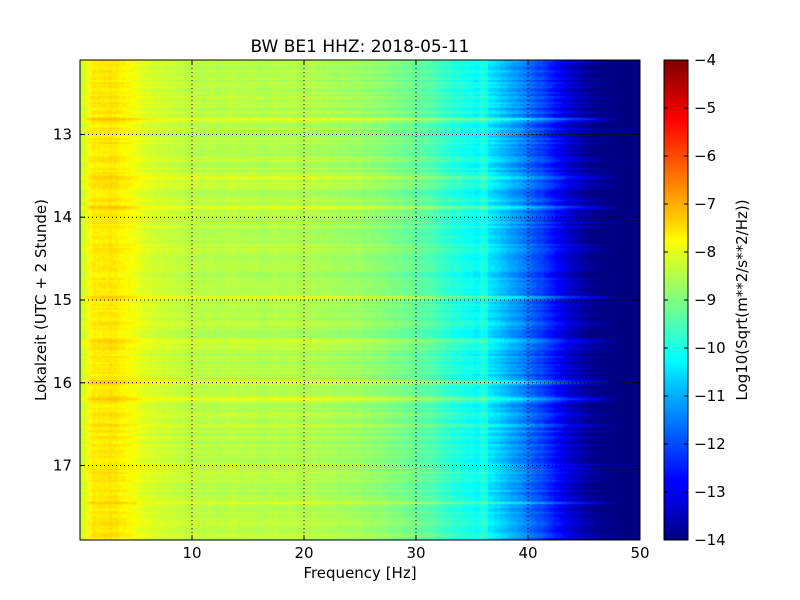 This screenshot has width=800, height=600. What do you see at coordinates (527, 553) in the screenshot?
I see `x-tick-label: 40` at bounding box center [527, 553].